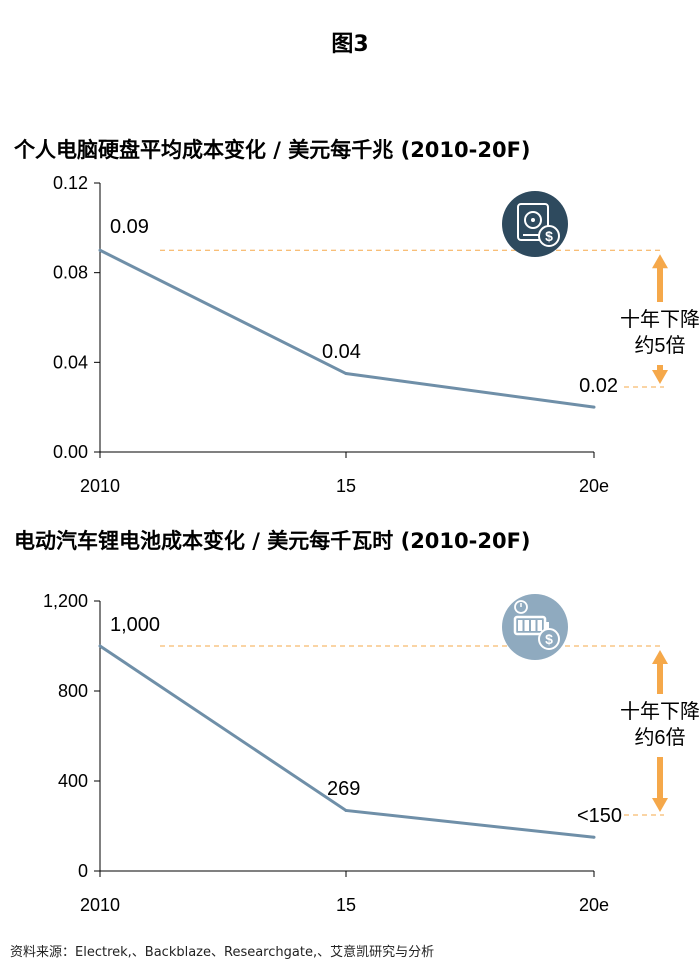 The image size is (700, 969). Describe the element at coordinates (660, 678) in the screenshot. I see `chart2-arrow-up-shaft` at that location.